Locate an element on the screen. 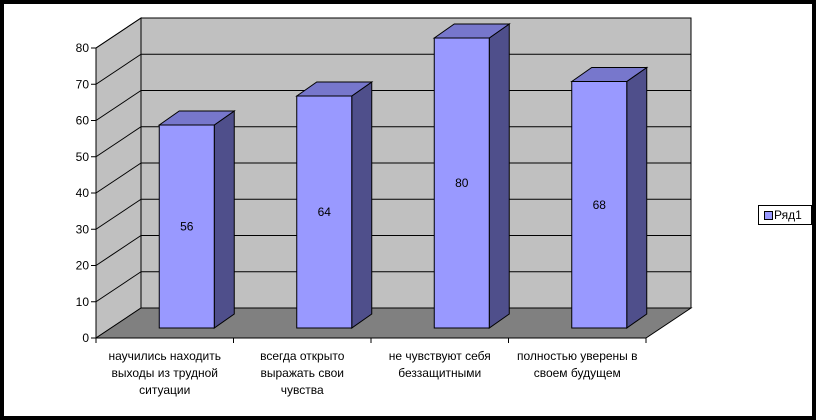  y-tick-label: 30 is located at coordinates (83, 229).